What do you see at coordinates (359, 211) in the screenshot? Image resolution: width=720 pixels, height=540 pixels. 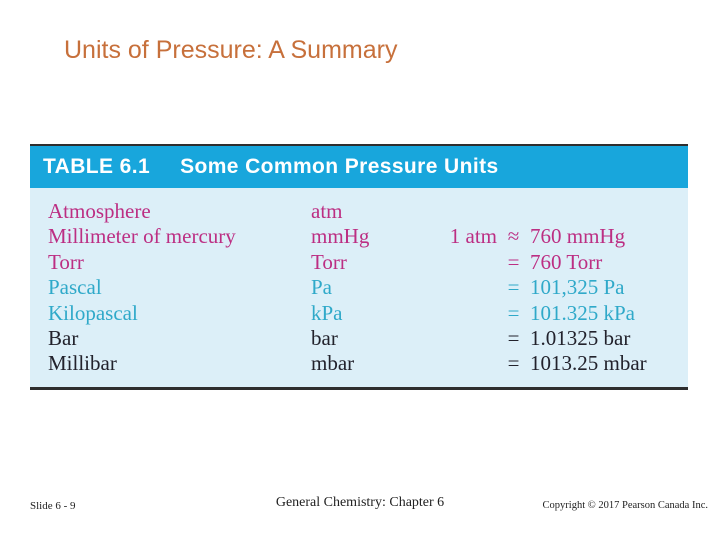 I see `table-row: Atmosphere atm` at bounding box center [359, 211].